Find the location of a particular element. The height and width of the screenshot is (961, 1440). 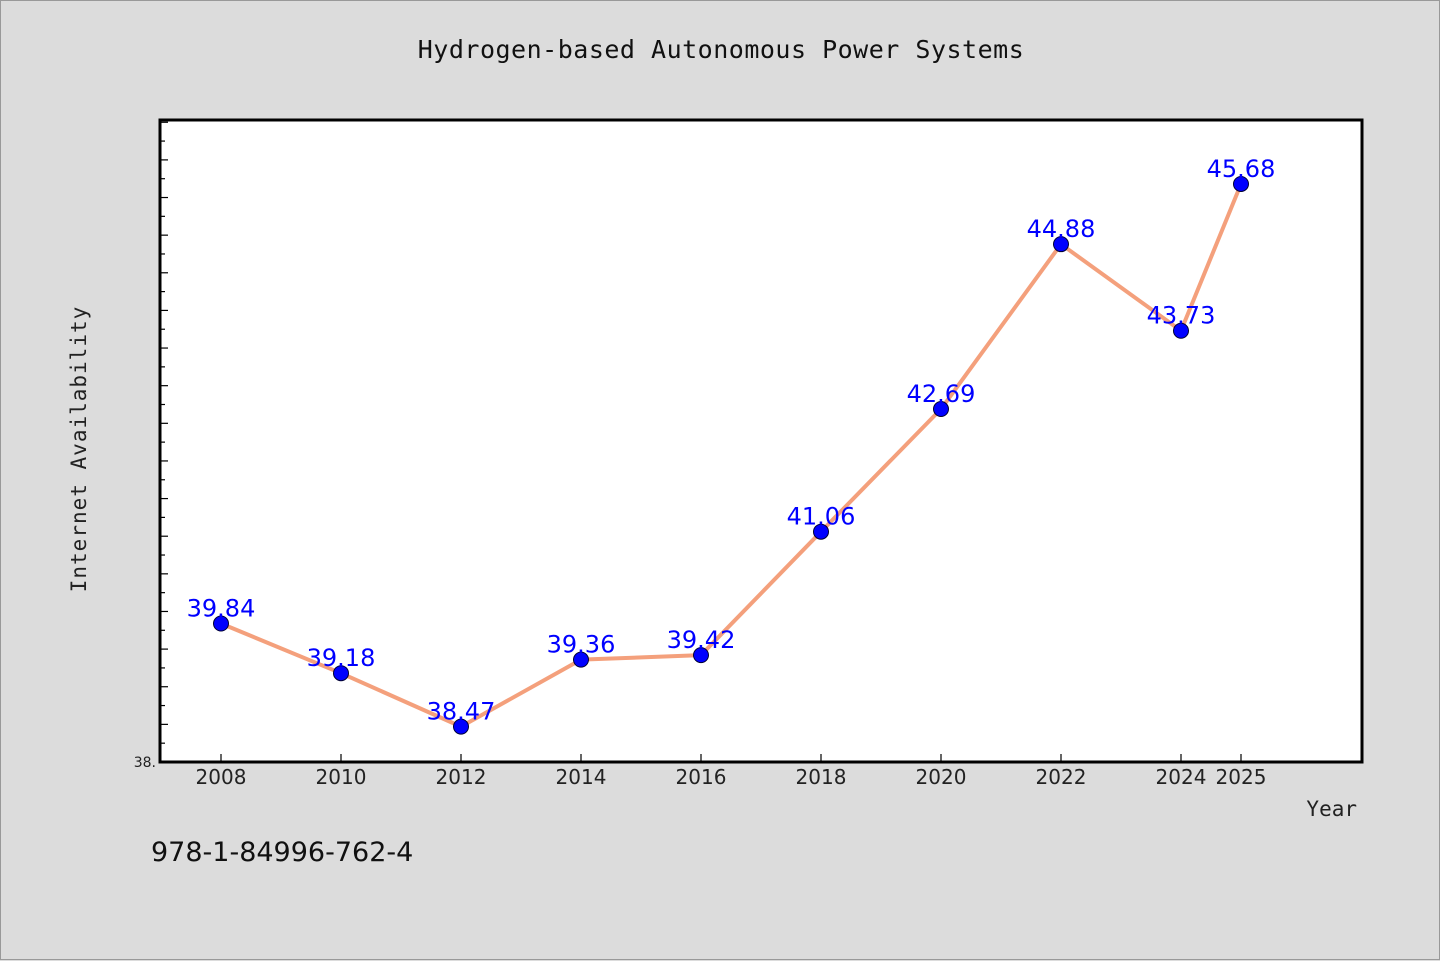

x-tick-label: 2022 is located at coordinates (1061, 777).